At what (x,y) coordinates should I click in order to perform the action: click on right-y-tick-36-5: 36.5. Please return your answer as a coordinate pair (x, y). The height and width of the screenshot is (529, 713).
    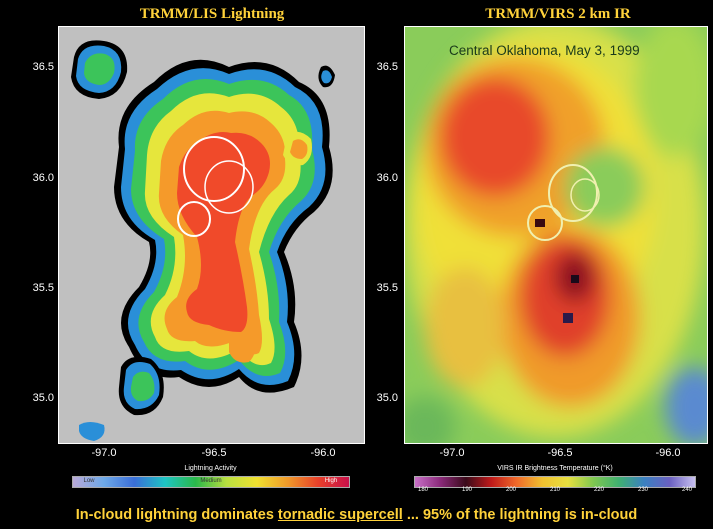
    Looking at the image, I should click on (387, 67).